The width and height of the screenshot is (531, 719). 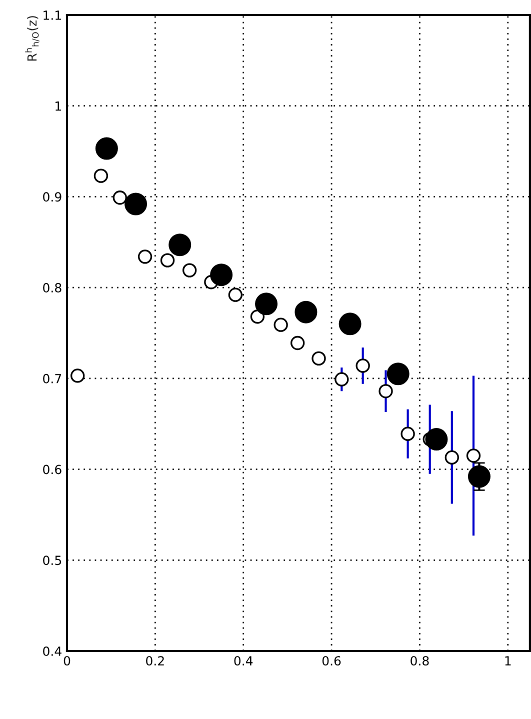 I want to click on y-tick-label: 0.6, so click(x=52, y=469).